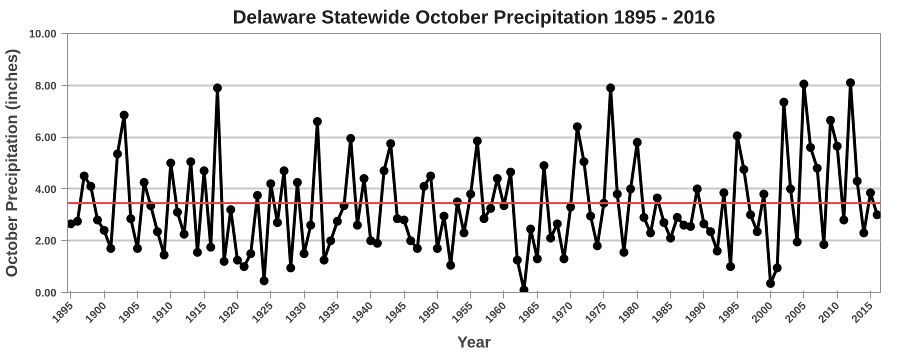 The width and height of the screenshot is (900, 354). Describe the element at coordinates (46, 86) in the screenshot. I see `y-tick-label: 8.00` at that location.